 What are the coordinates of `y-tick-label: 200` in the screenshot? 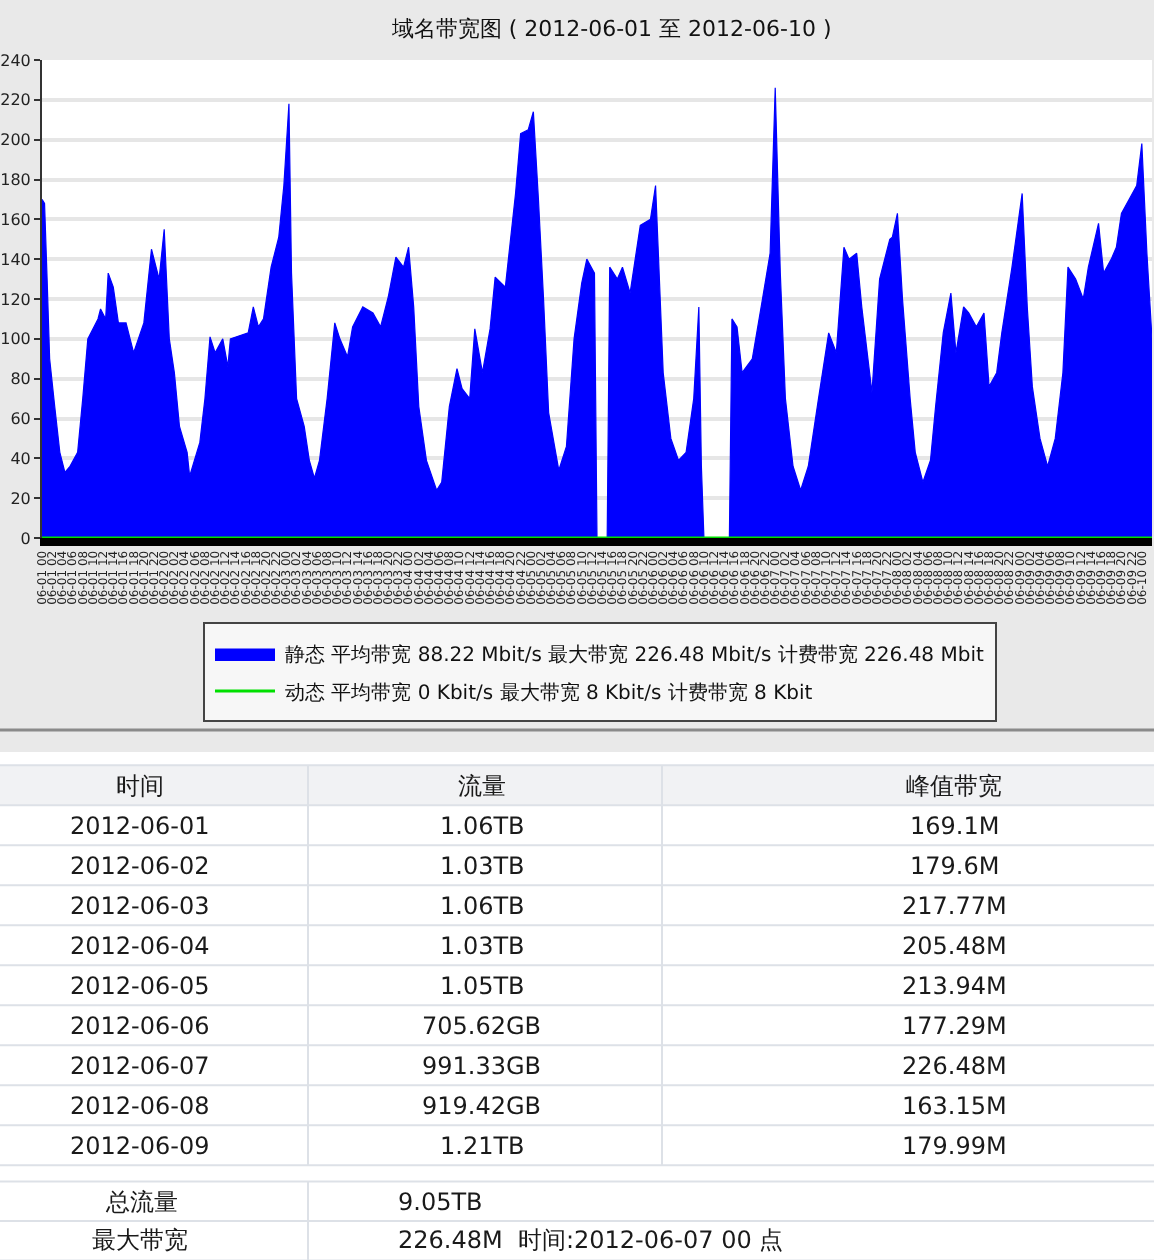 It's located at (15, 140).